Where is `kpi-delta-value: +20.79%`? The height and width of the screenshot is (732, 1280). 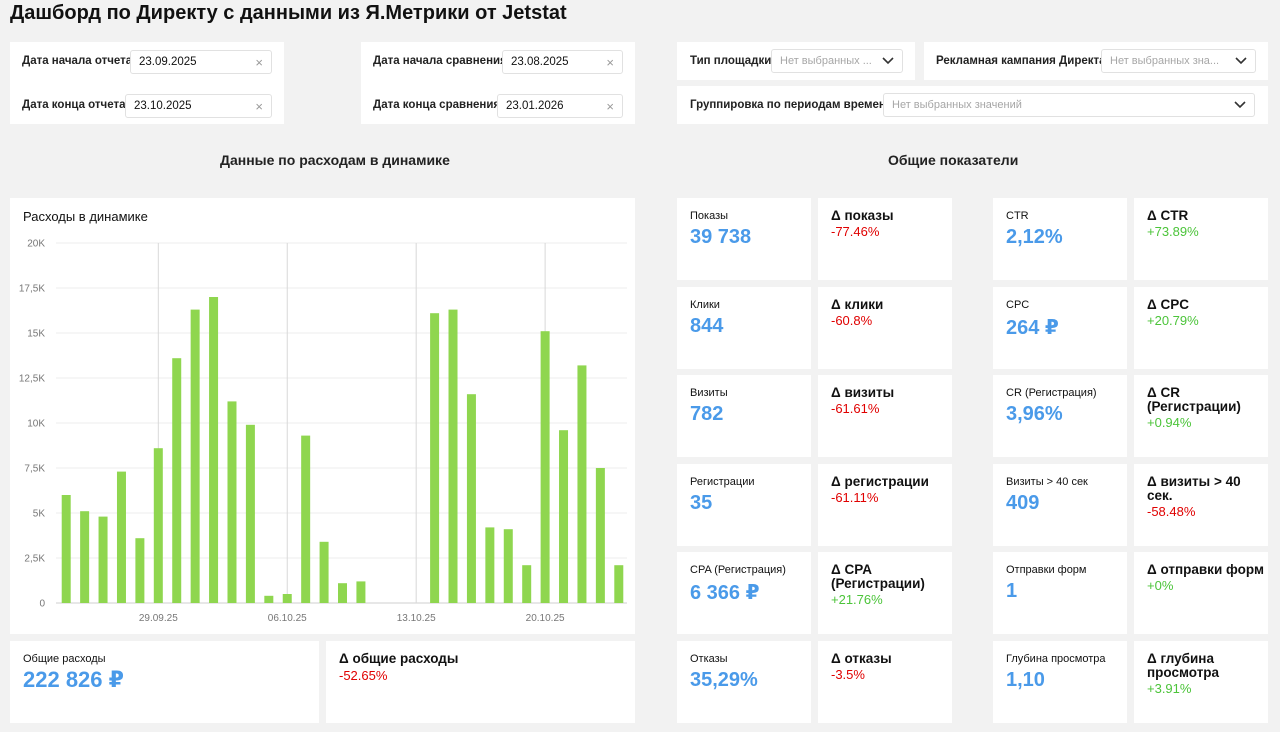
kpi-delta-value: +20.79% is located at coordinates (1173, 320).